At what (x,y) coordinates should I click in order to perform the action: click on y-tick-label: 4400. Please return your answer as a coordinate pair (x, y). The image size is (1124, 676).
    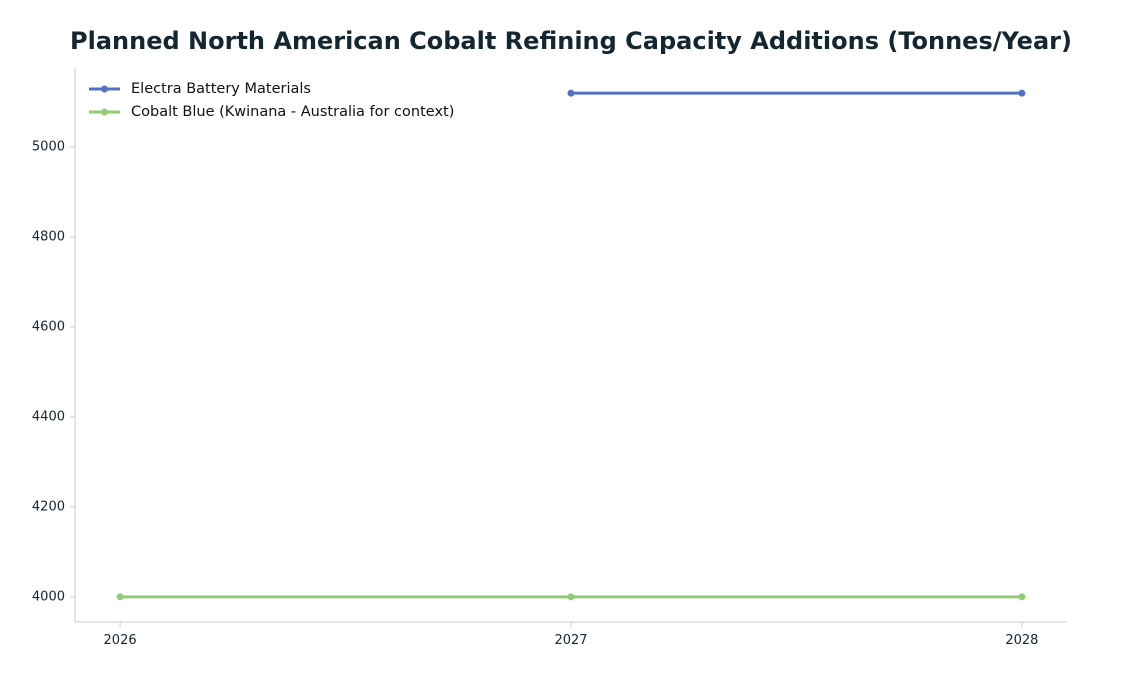
    Looking at the image, I should click on (48, 416).